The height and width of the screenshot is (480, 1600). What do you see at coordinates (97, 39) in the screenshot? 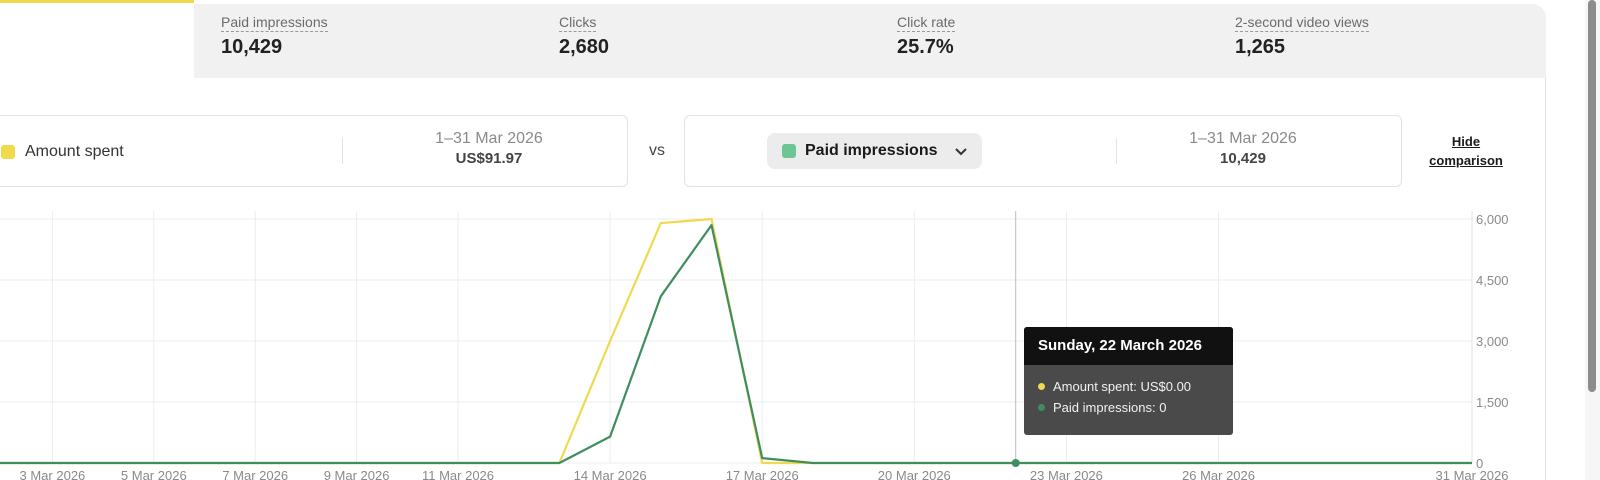
I see `metric-tab-selected` at bounding box center [97, 39].